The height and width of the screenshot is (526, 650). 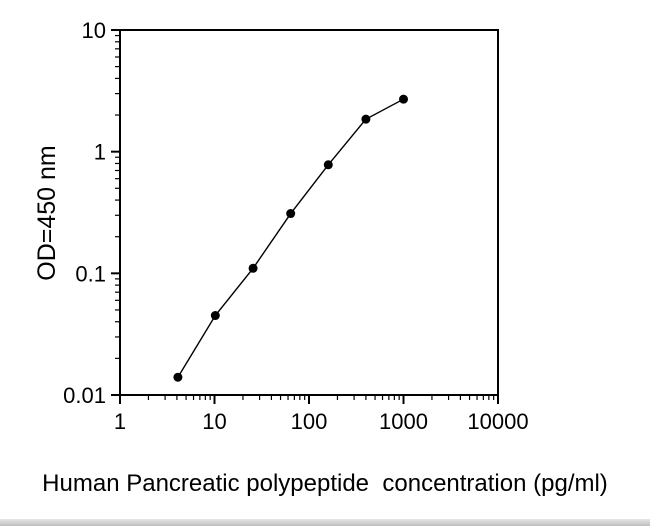 What do you see at coordinates (497, 421) in the screenshot?
I see `x-tick-label: 10000` at bounding box center [497, 421].